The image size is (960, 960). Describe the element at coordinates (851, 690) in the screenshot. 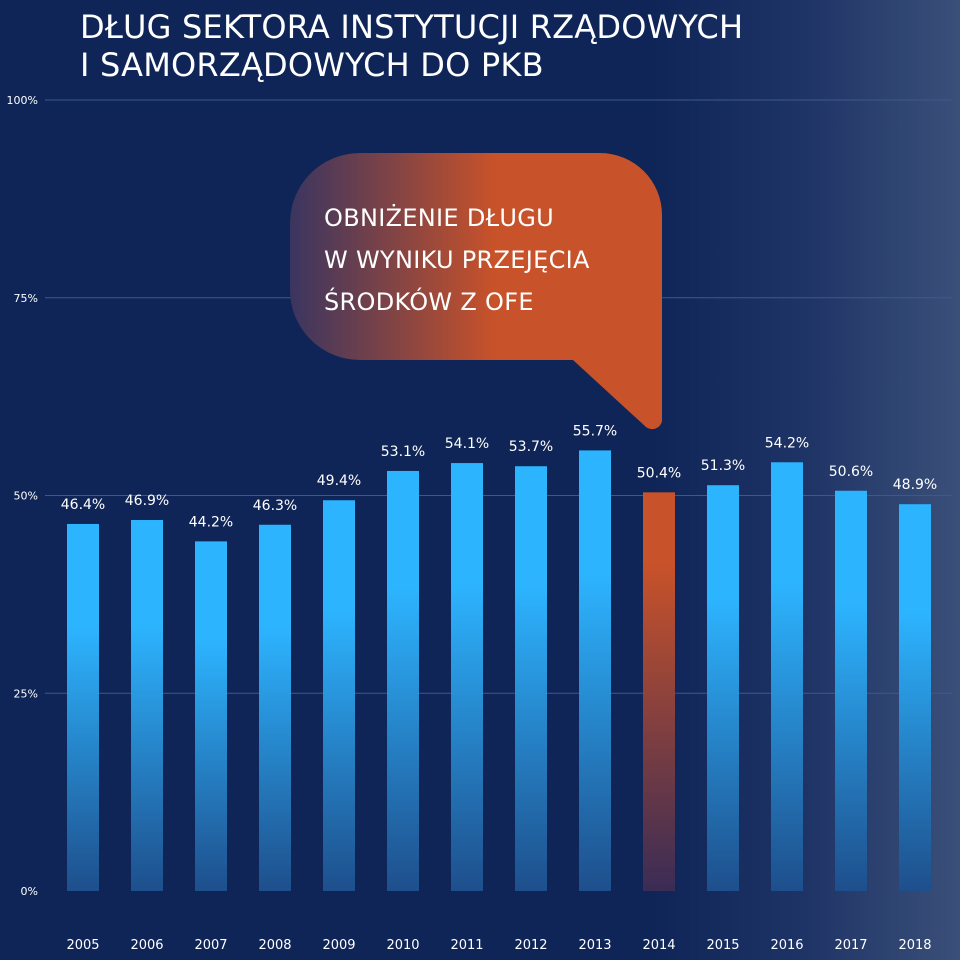

I see `bar-2017` at that location.